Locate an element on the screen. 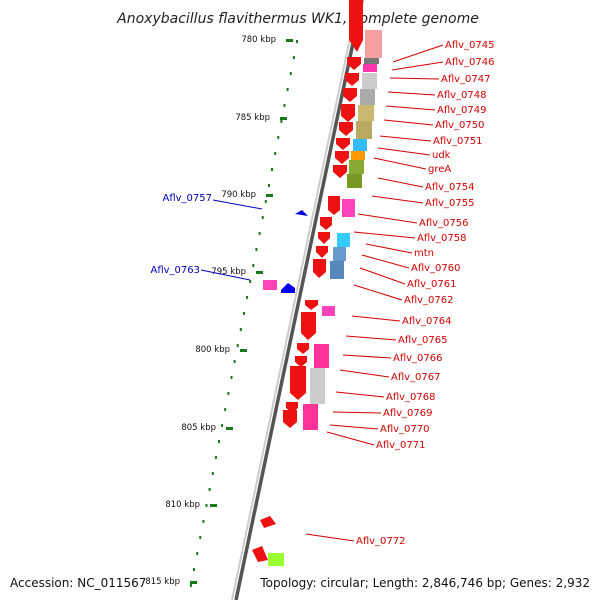 This screenshot has width=600, height=600. gene-label: Aflv_0764 is located at coordinates (427, 321).